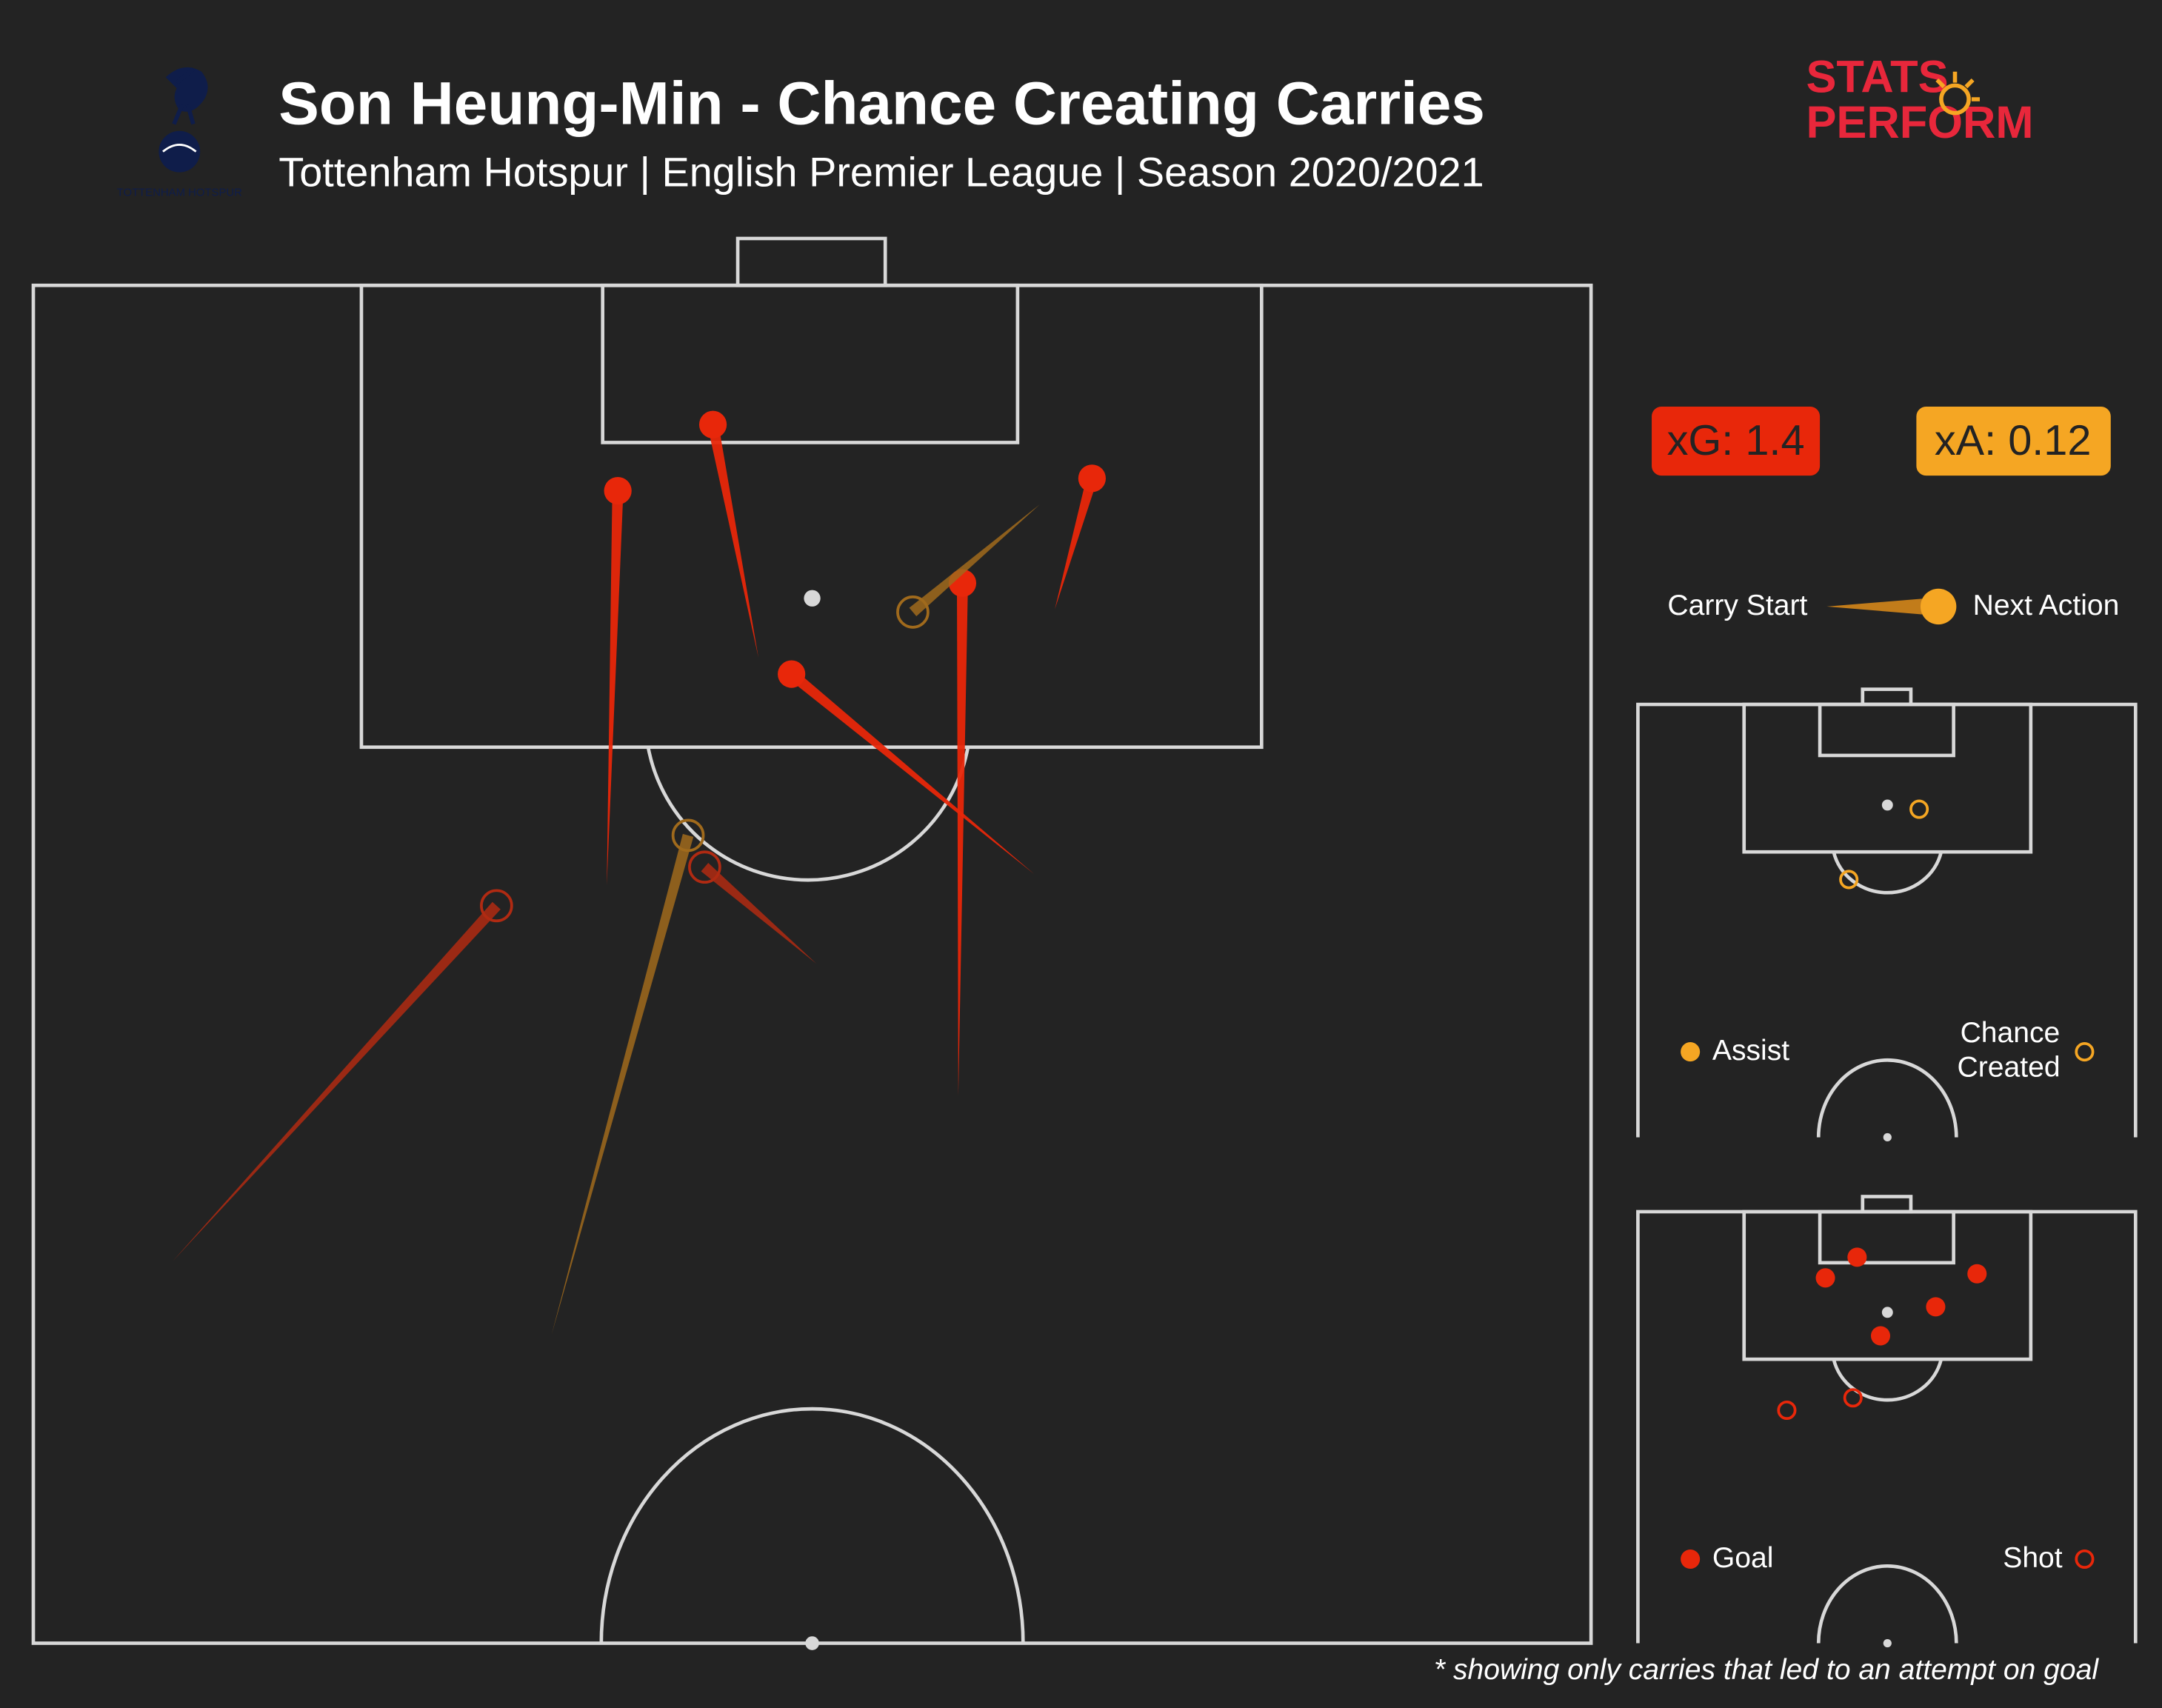 Image resolution: width=2162 pixels, height=1708 pixels. Describe the element at coordinates (812, 1643) in the screenshot. I see `centre-spot` at that location.